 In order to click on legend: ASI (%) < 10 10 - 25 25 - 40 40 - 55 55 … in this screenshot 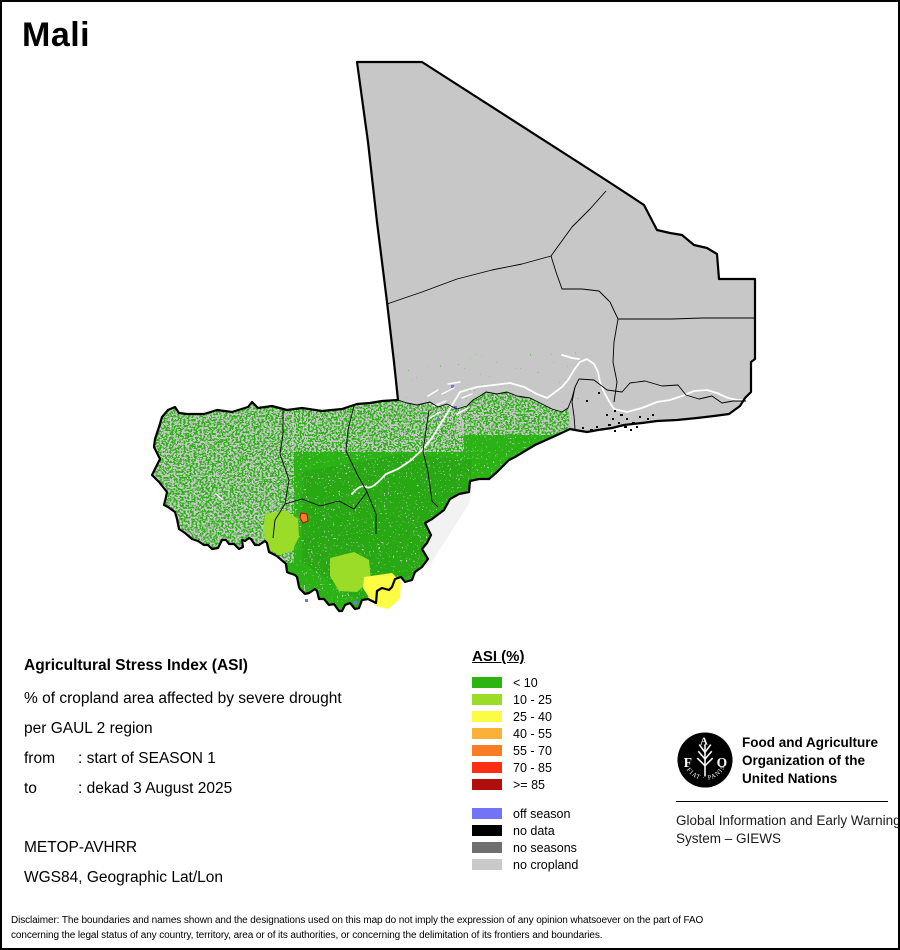, I will do `click(572, 760)`.